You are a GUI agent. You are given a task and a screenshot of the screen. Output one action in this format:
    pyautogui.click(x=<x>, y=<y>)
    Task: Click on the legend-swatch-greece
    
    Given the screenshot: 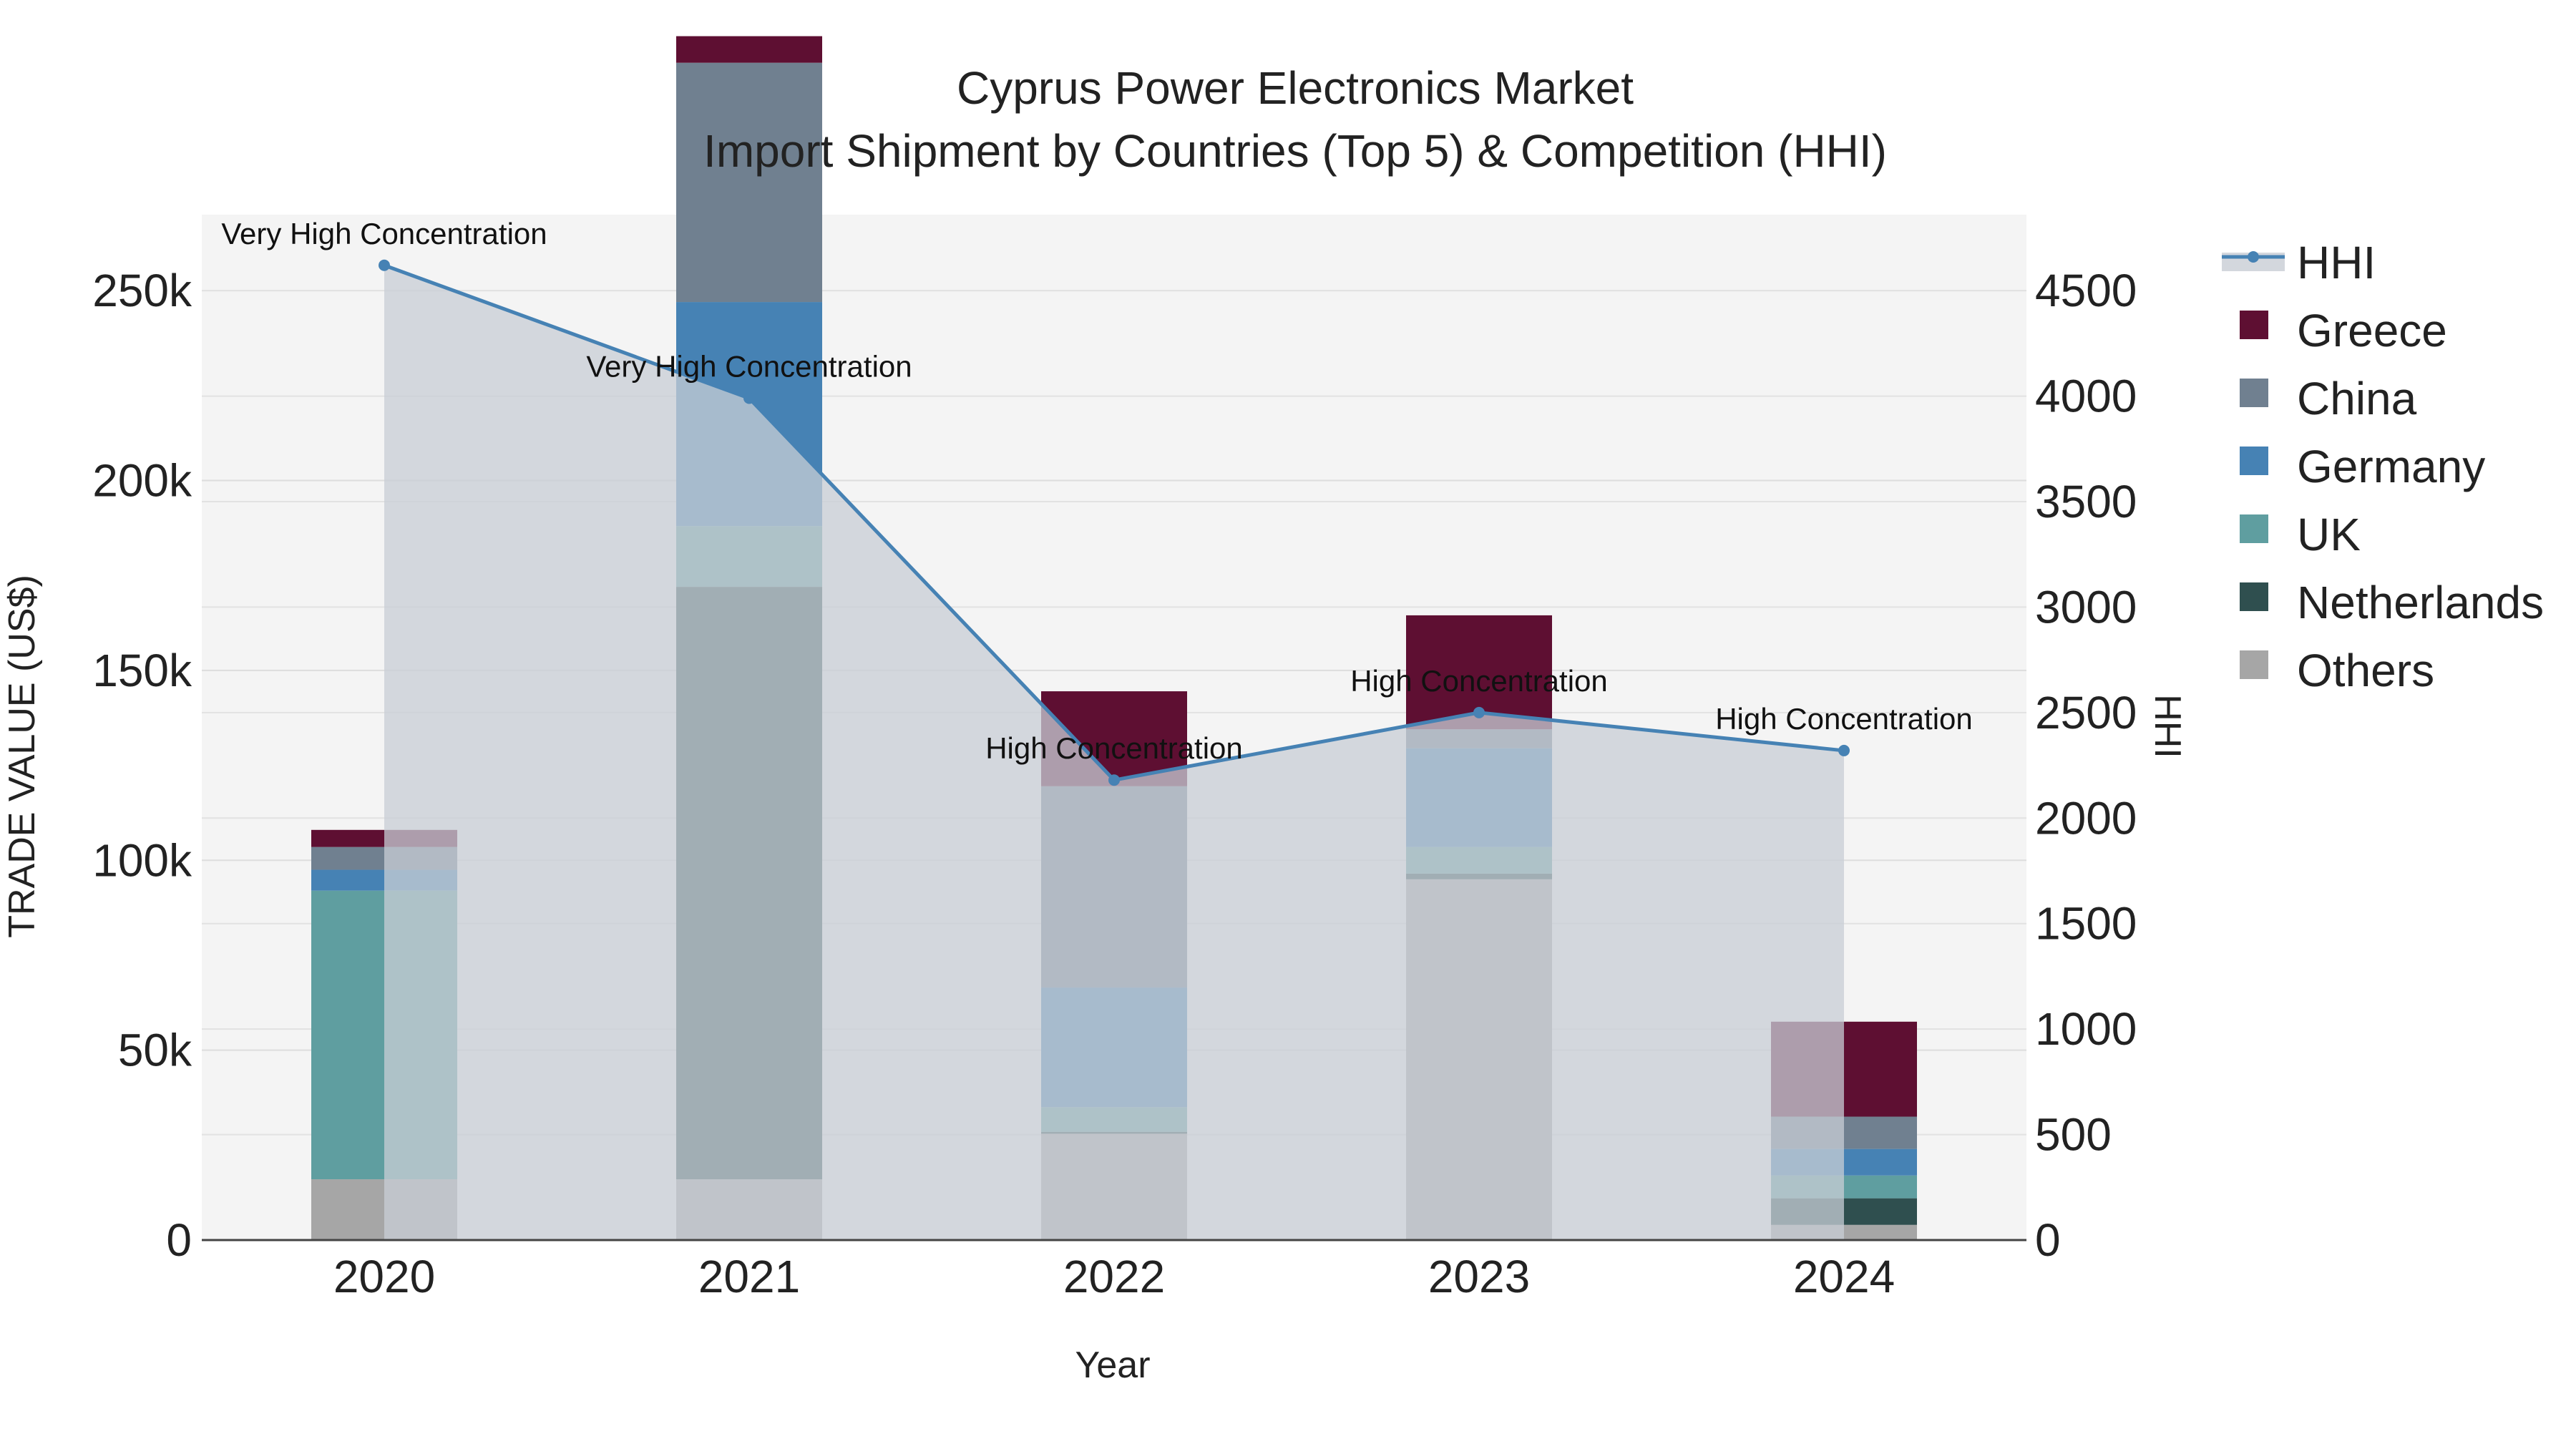 What is the action you would take?
    pyautogui.click(x=2254, y=325)
    